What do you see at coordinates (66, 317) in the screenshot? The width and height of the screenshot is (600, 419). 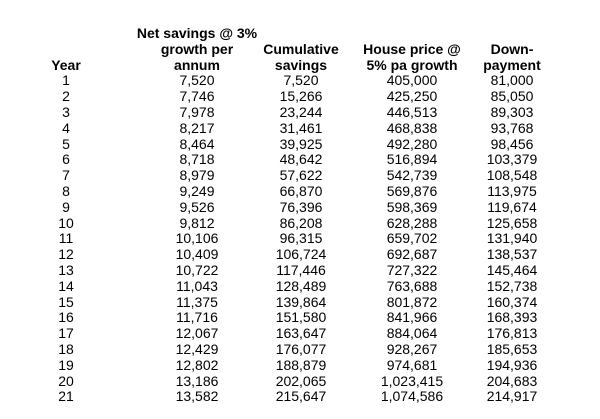 I see `cell-year: 16` at bounding box center [66, 317].